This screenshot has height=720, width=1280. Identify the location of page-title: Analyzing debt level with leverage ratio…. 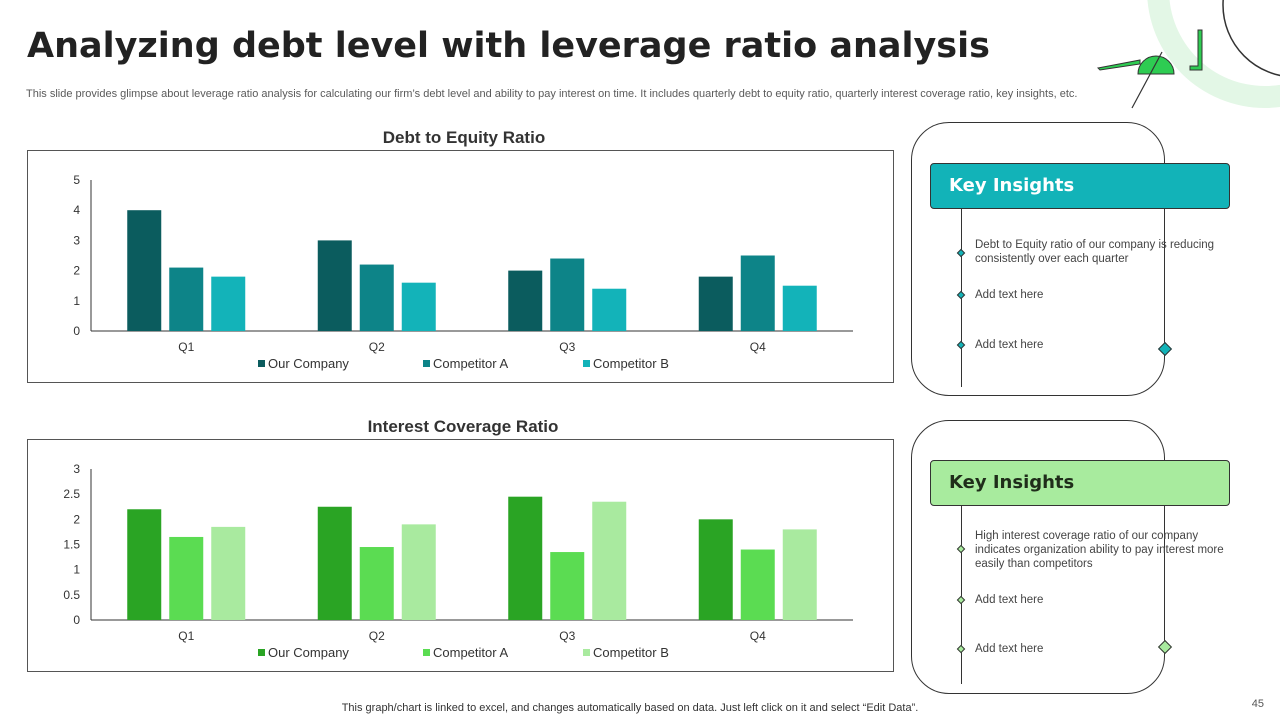
(508, 46).